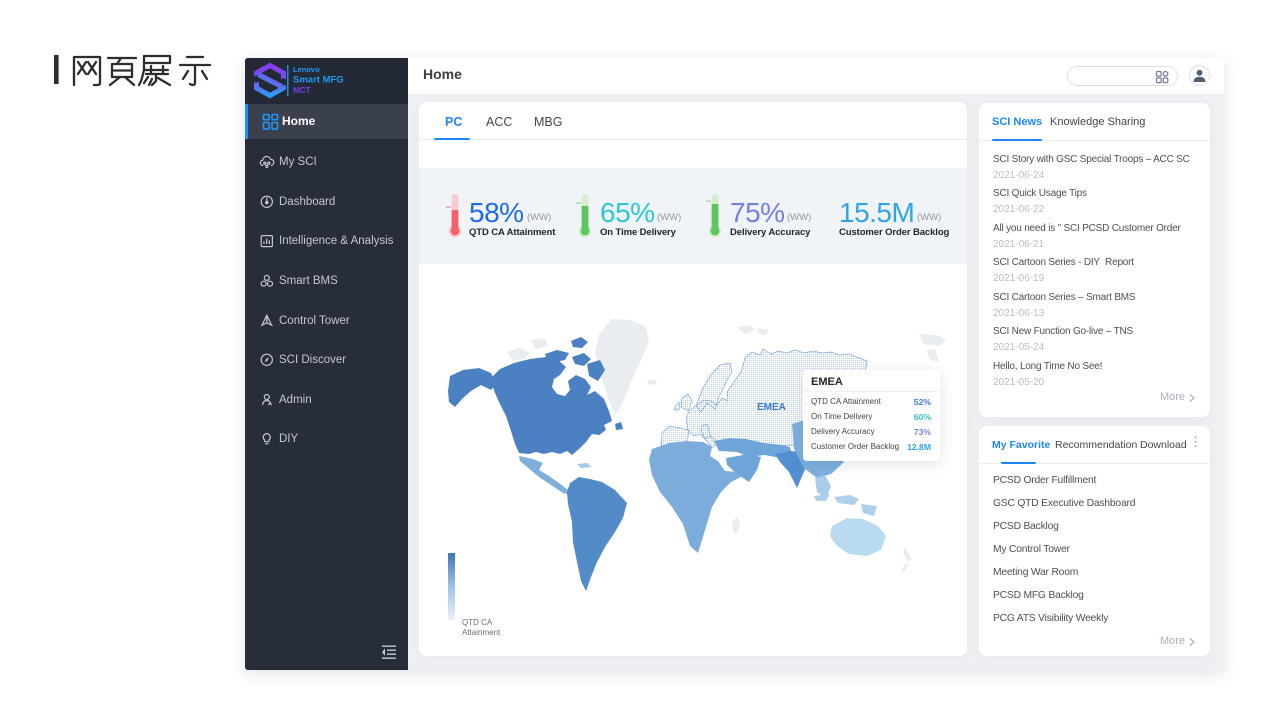 The width and height of the screenshot is (1280, 722). Describe the element at coordinates (318, 80) in the screenshot. I see `svg-text: Smart MFG` at that location.